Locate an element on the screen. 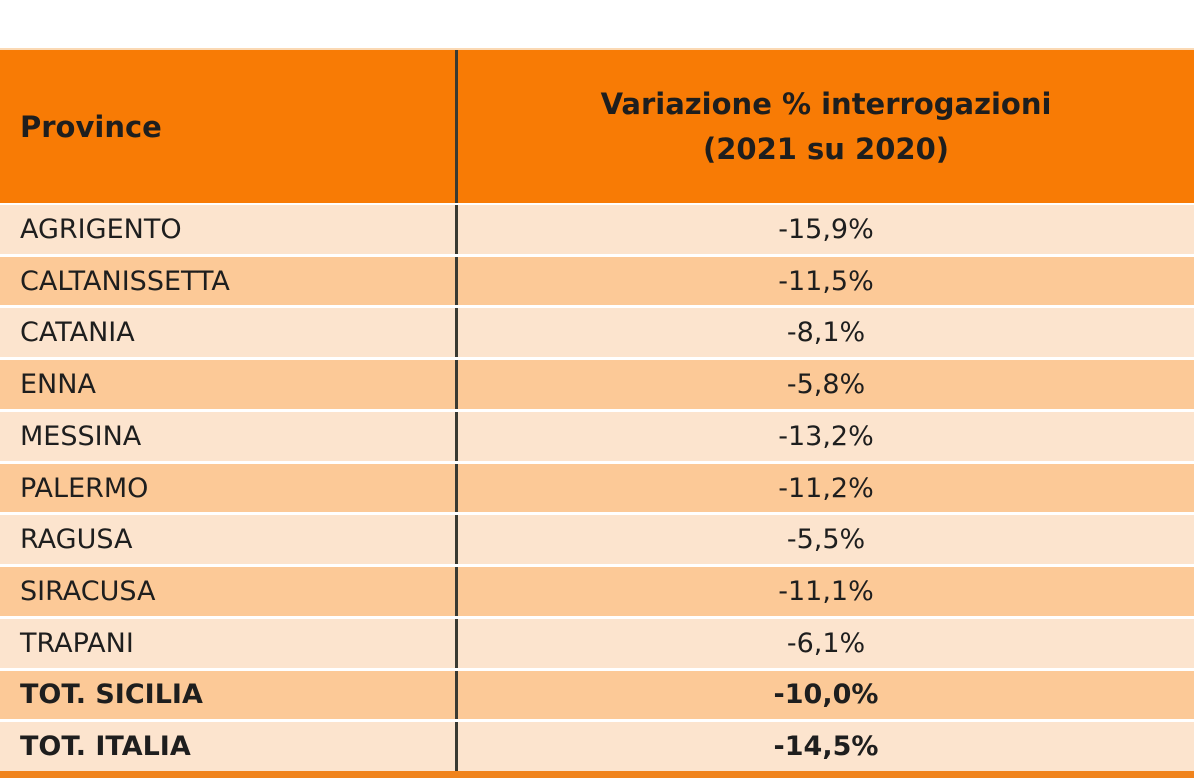 The width and height of the screenshot is (1200, 778). variation-value-cell: -11,1% is located at coordinates (824, 591).